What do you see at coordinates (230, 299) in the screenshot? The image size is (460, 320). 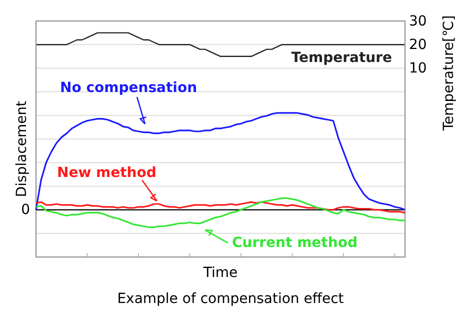 I see `text: Example of compensation effect` at bounding box center [230, 299].